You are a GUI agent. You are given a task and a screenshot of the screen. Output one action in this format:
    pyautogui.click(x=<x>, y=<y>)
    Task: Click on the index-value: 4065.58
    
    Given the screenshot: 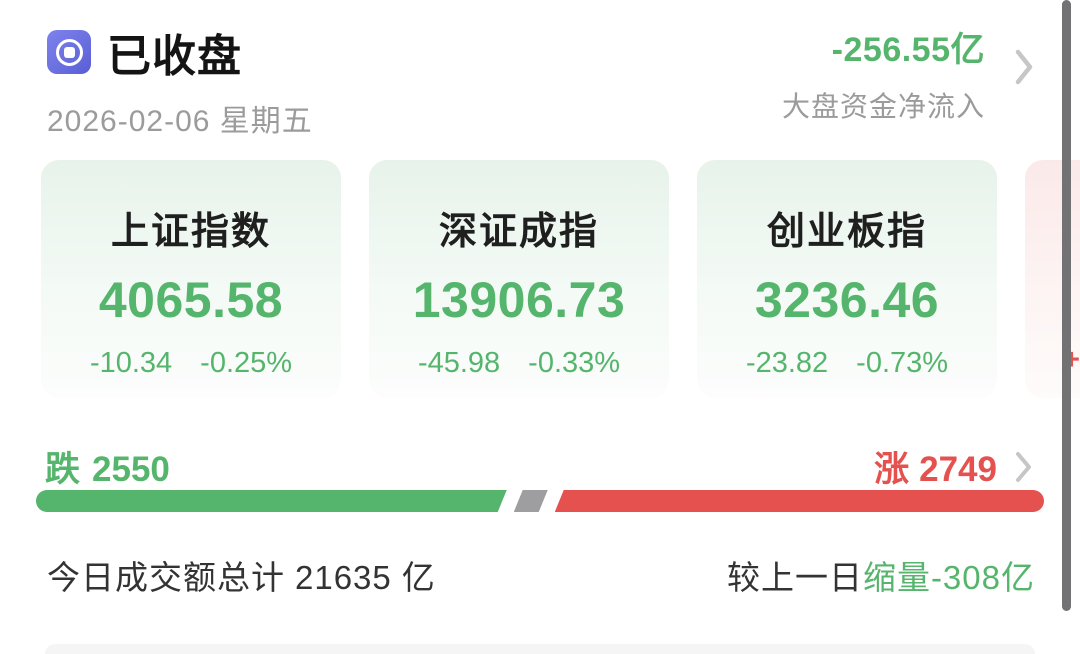 What is the action you would take?
    pyautogui.click(x=191, y=300)
    